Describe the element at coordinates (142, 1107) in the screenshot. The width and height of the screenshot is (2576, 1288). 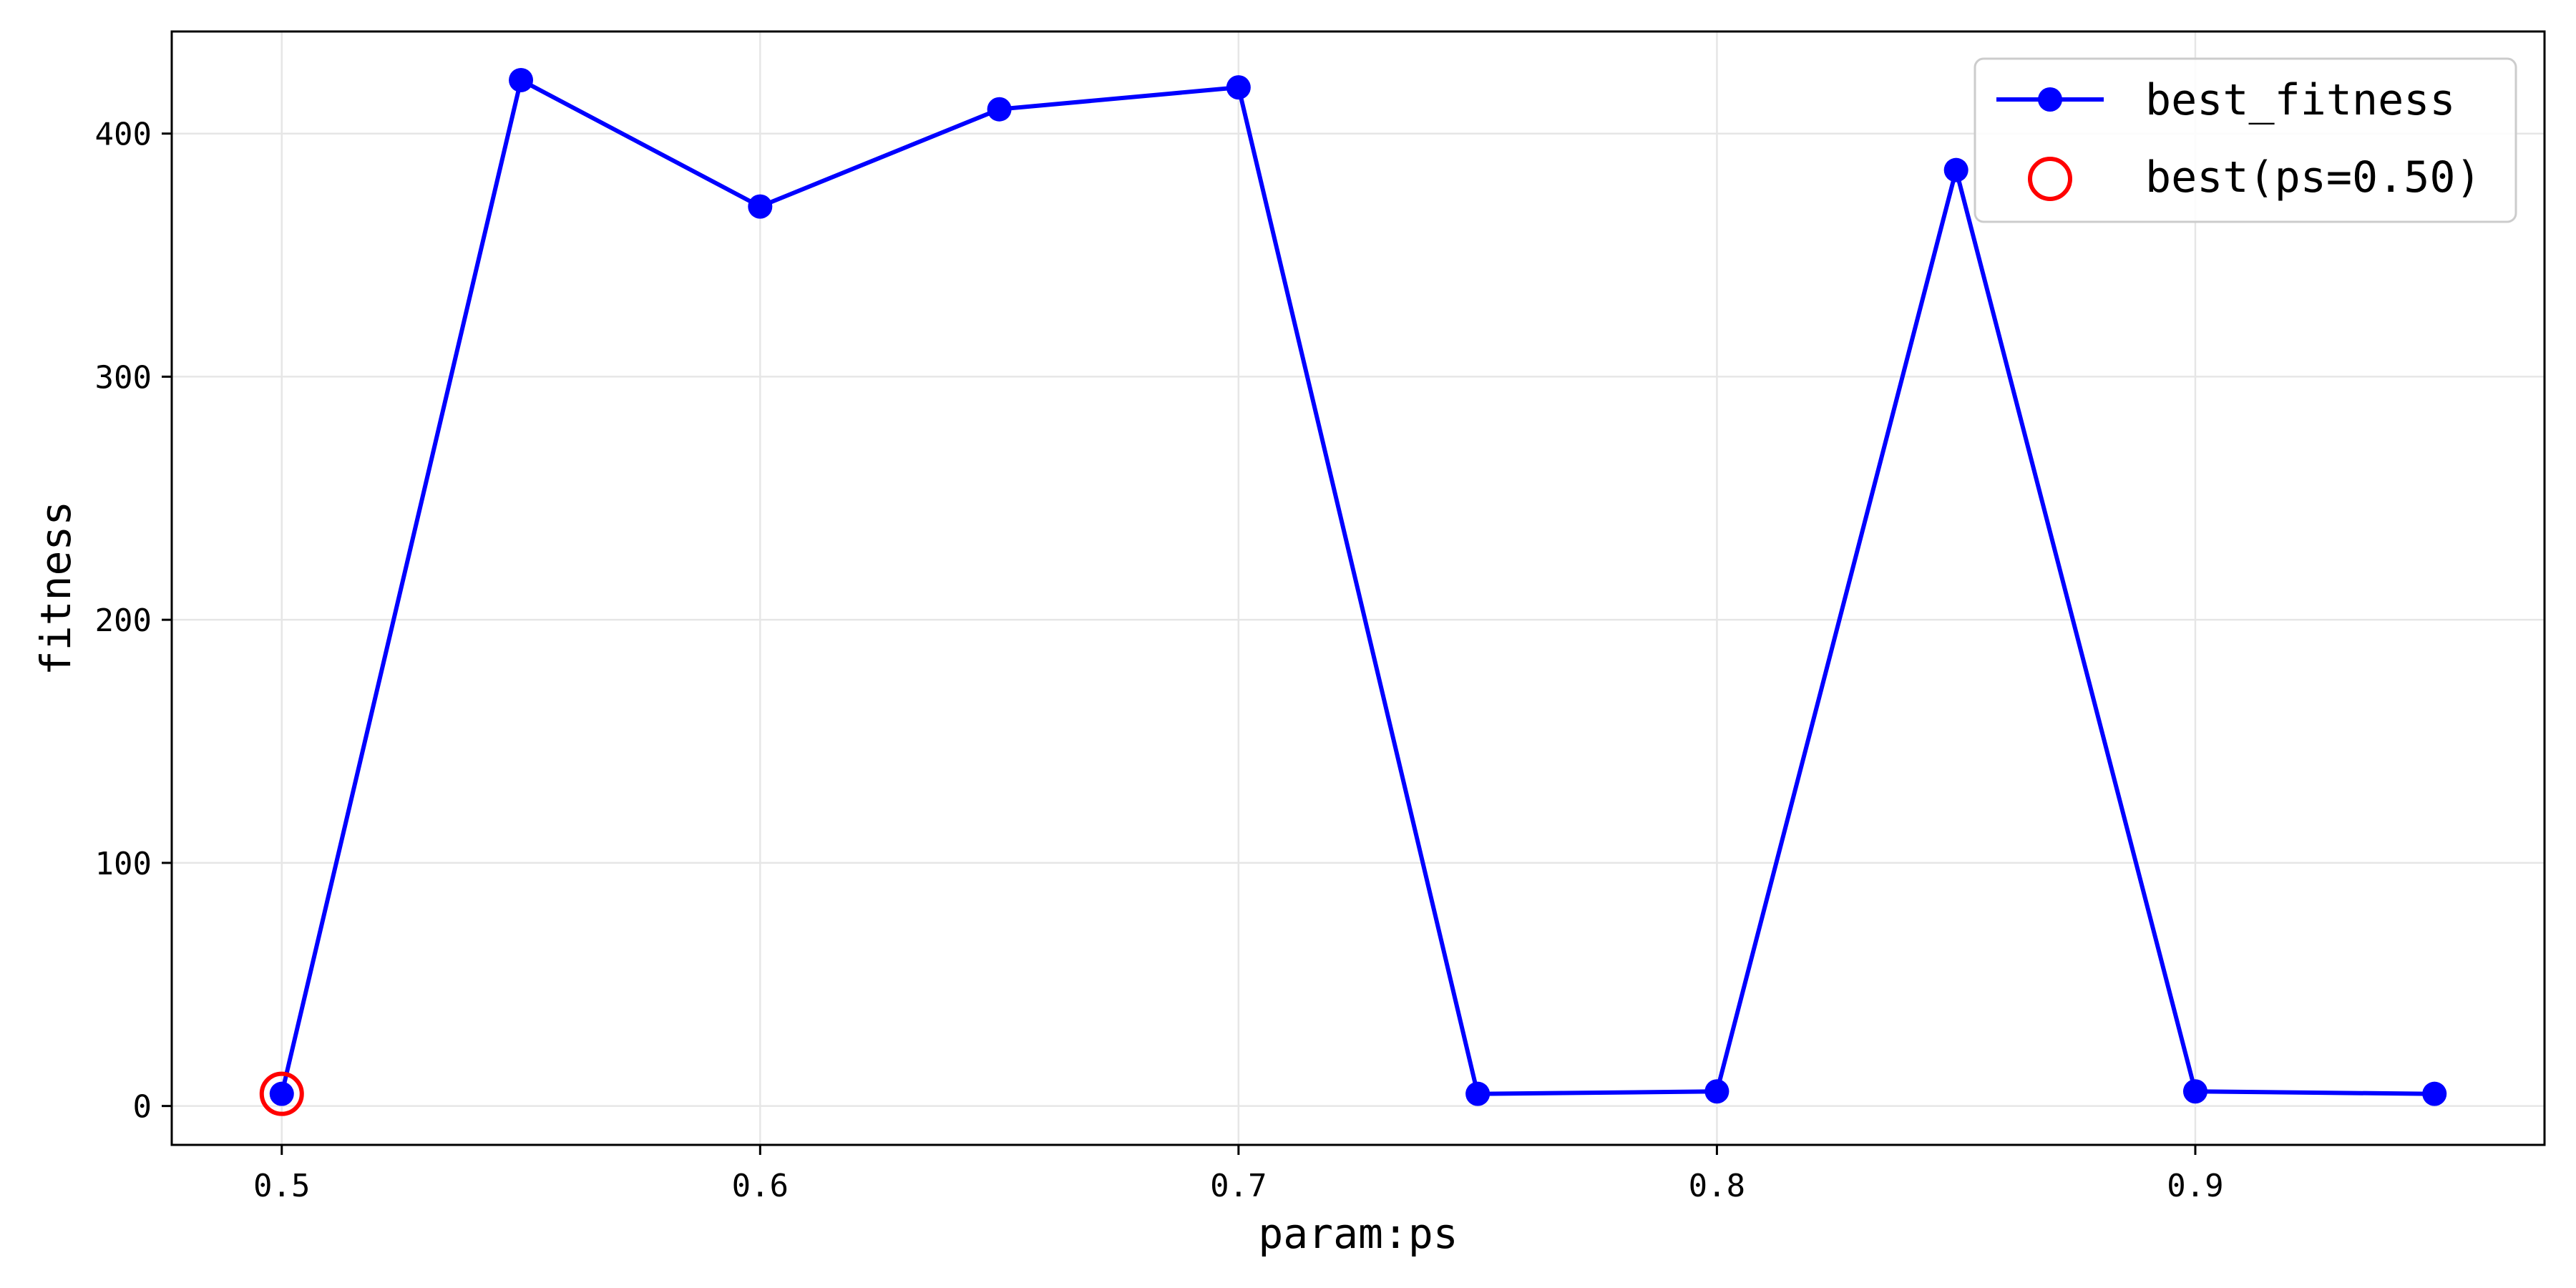
I see `y-tick-label: 0` at that location.